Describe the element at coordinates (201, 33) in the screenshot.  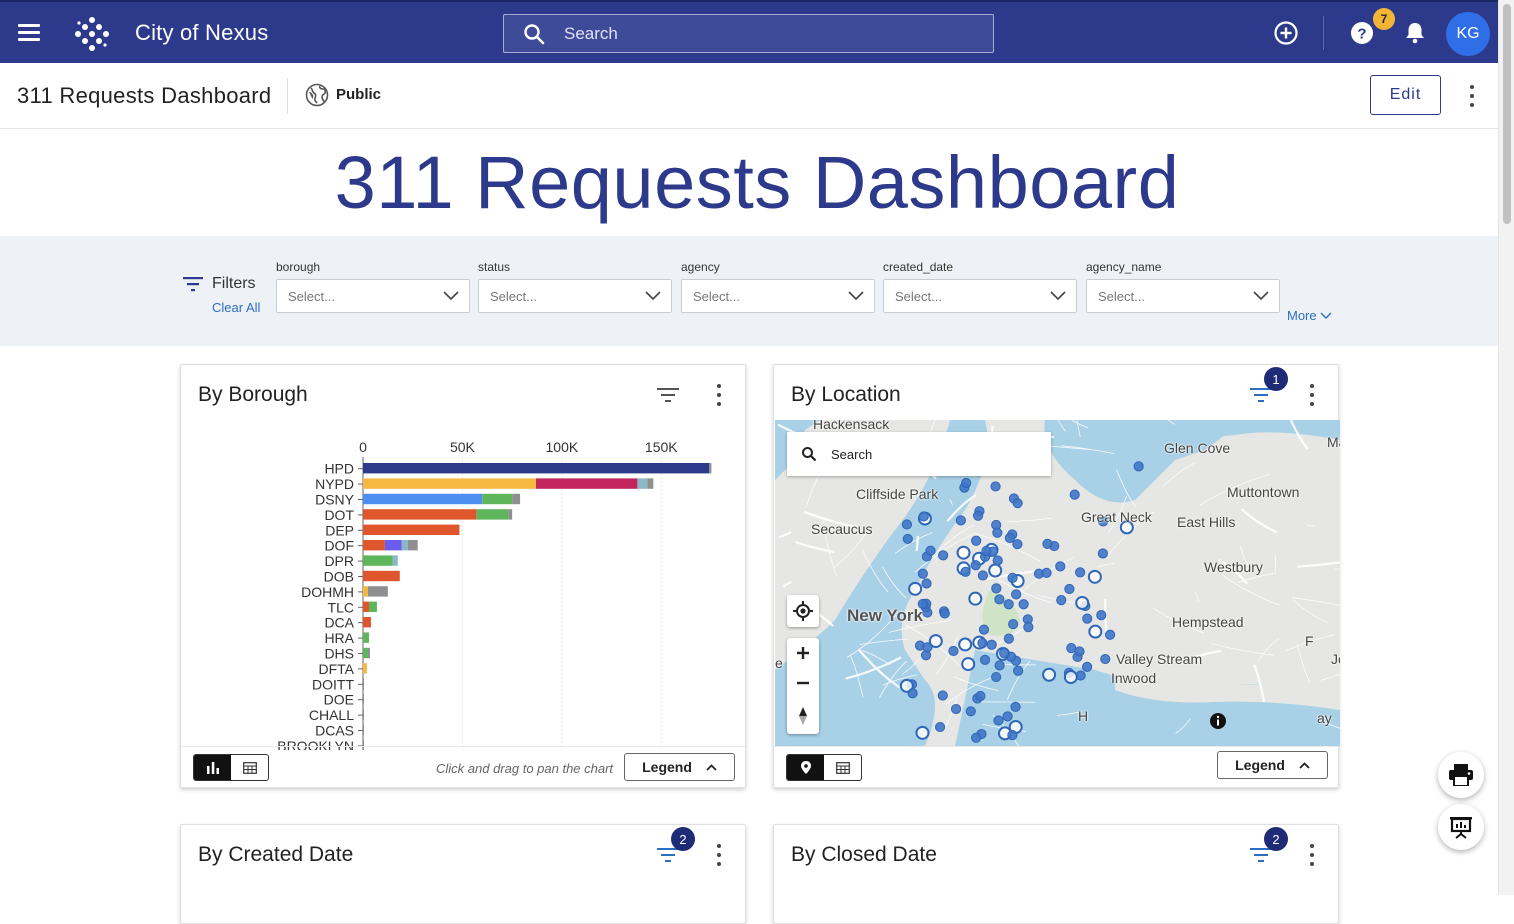
I see `app-title: City of Nexus` at that location.